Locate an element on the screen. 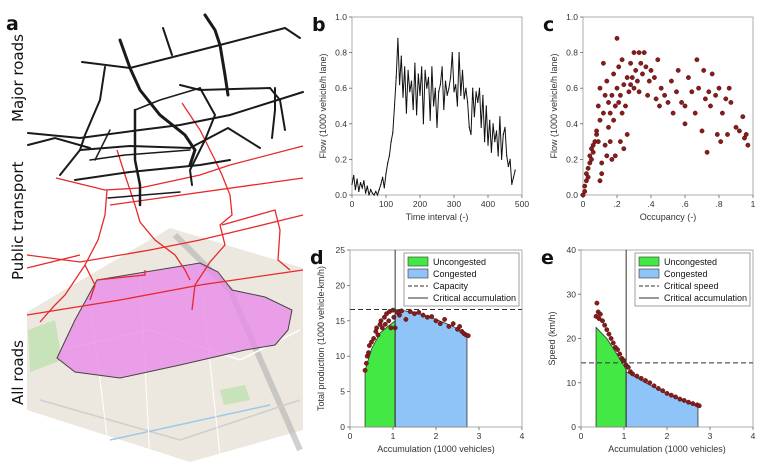  panel-label-b: b is located at coordinates (319, 25).